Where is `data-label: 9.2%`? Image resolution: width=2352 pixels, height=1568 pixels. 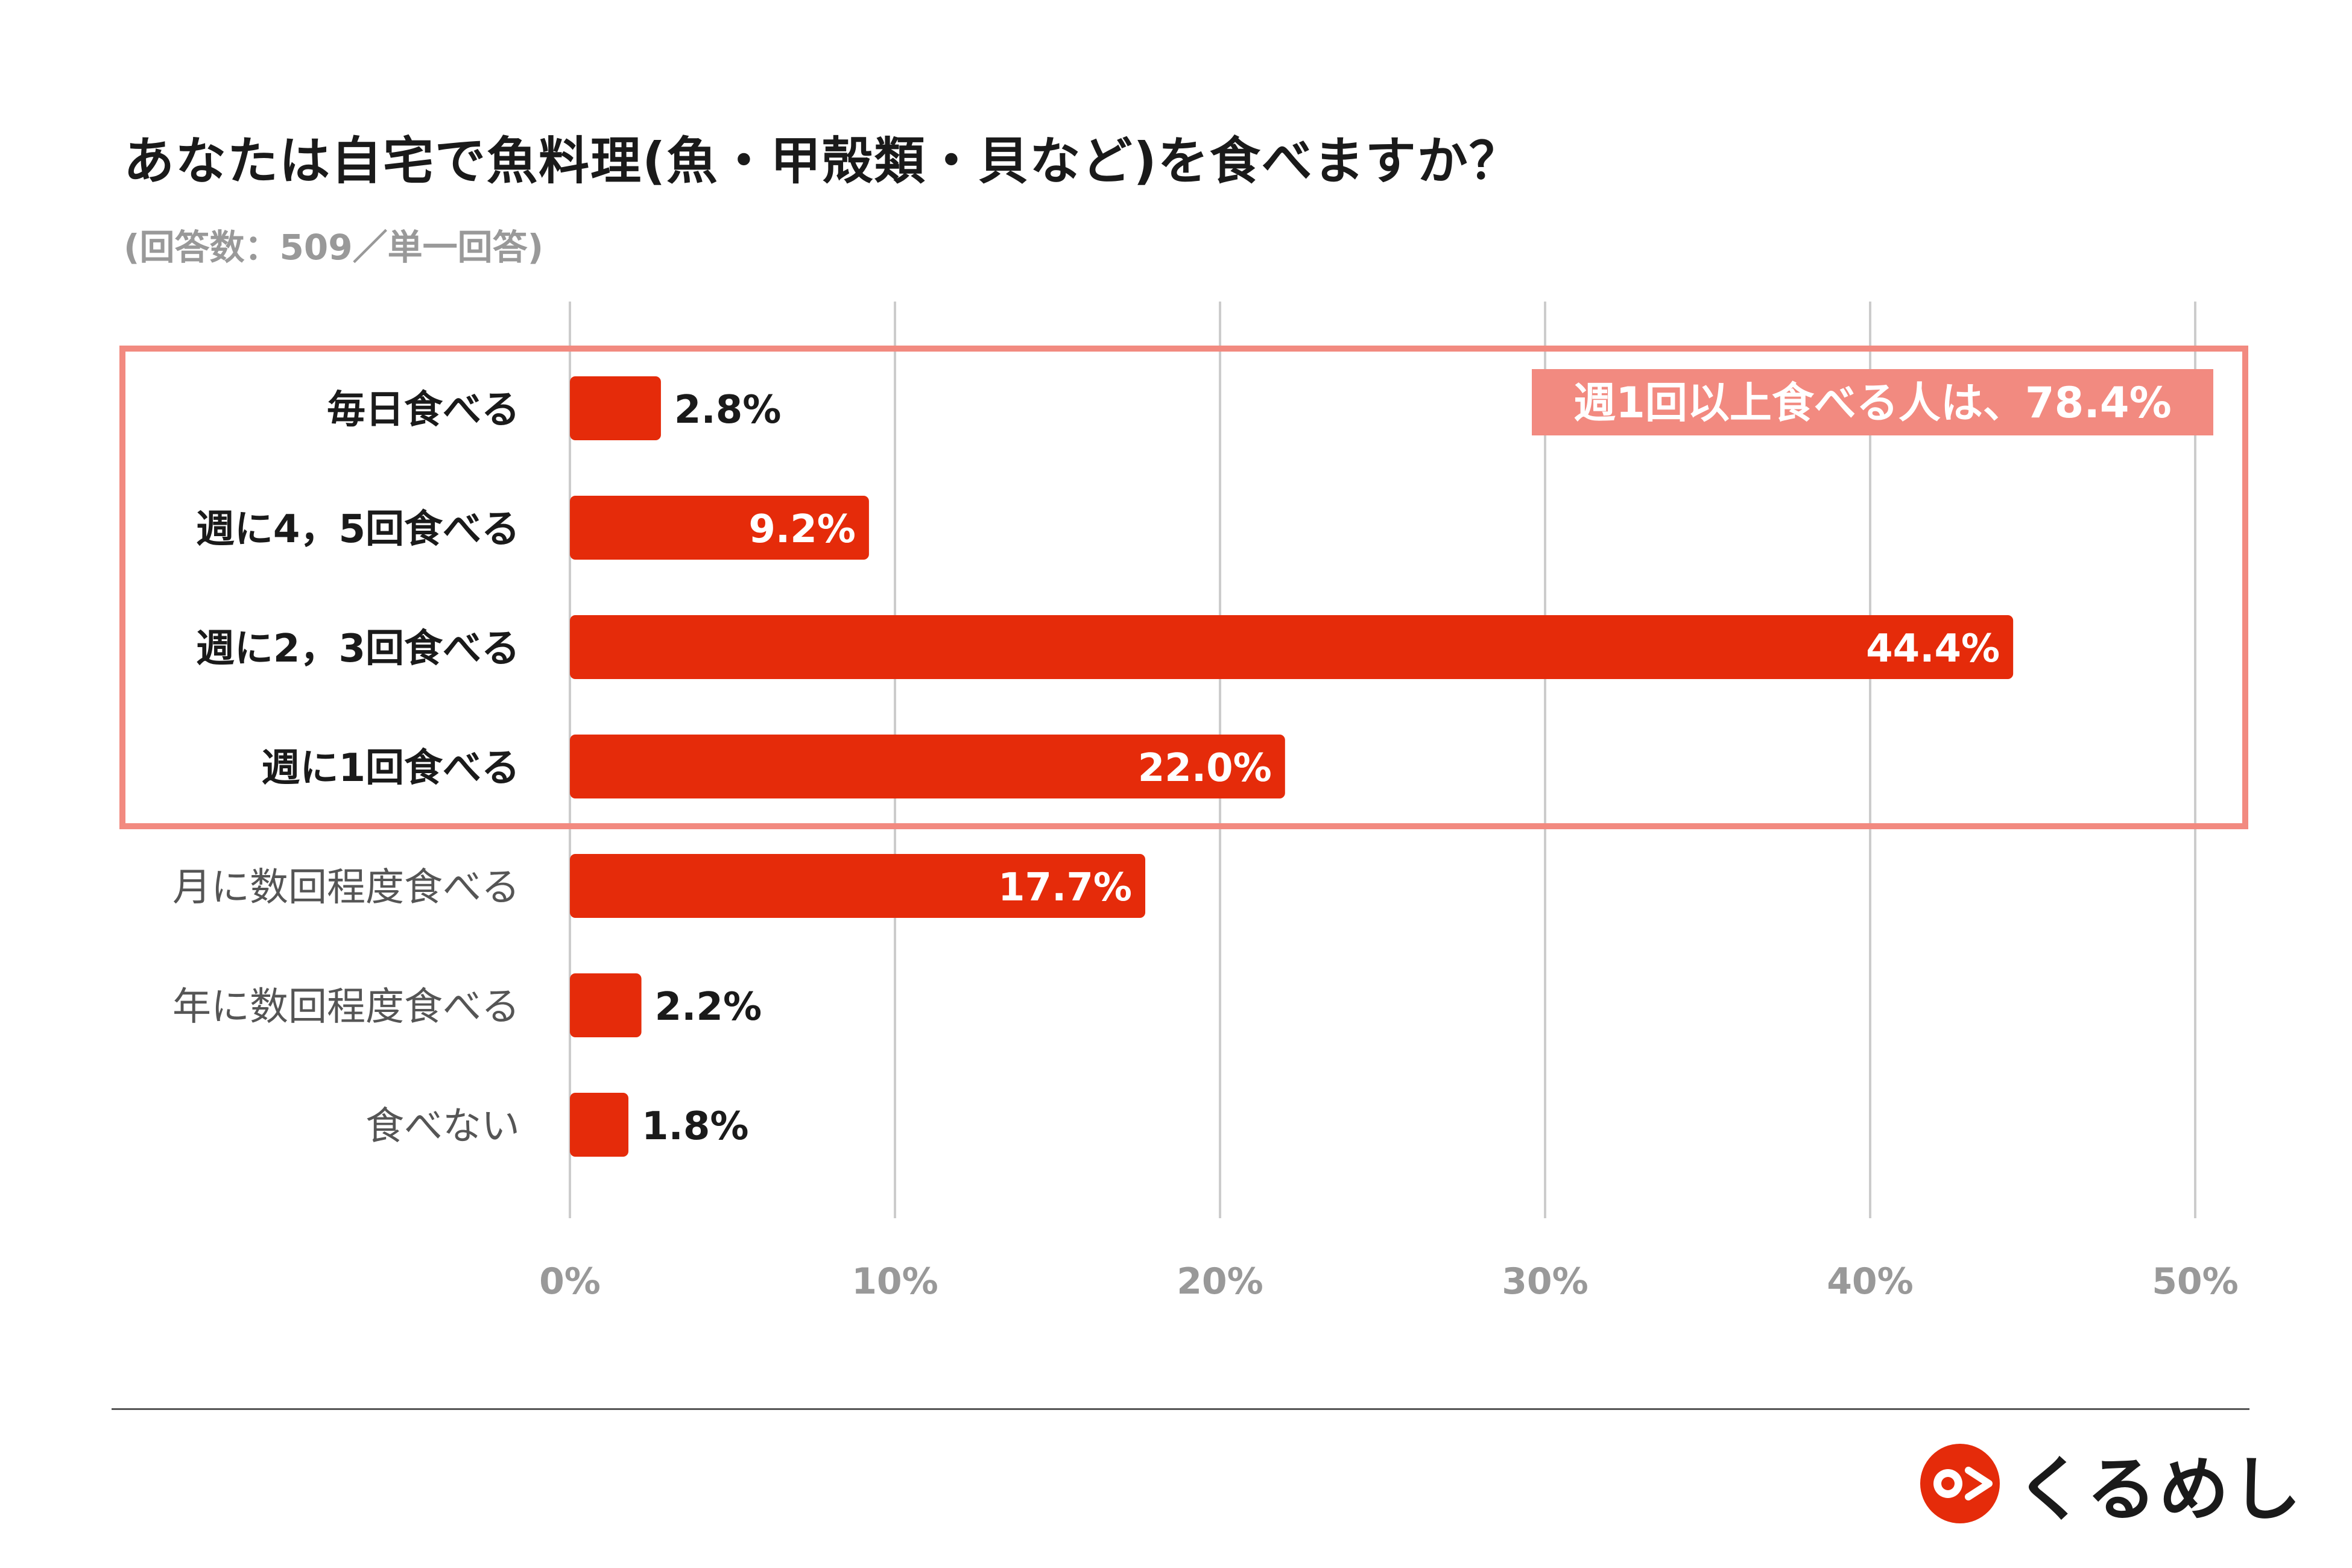
data-label: 9.2% is located at coordinates (802, 529).